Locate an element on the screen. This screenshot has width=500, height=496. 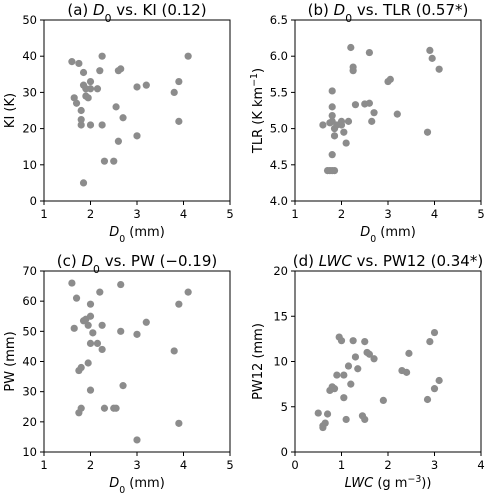
panel-a-xtick-label-4: 5 is located at coordinates (229, 214).